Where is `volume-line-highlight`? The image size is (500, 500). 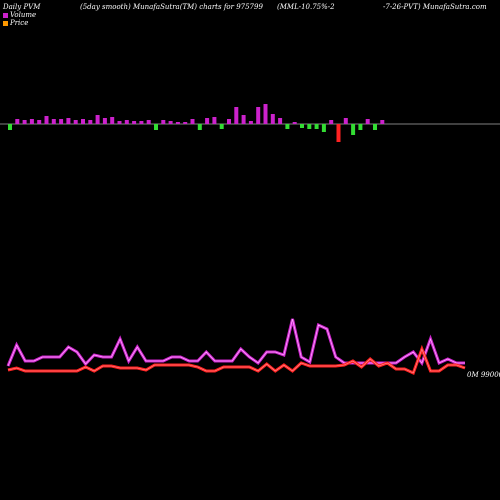
volume-line-highlight is located at coordinates (236, 342).